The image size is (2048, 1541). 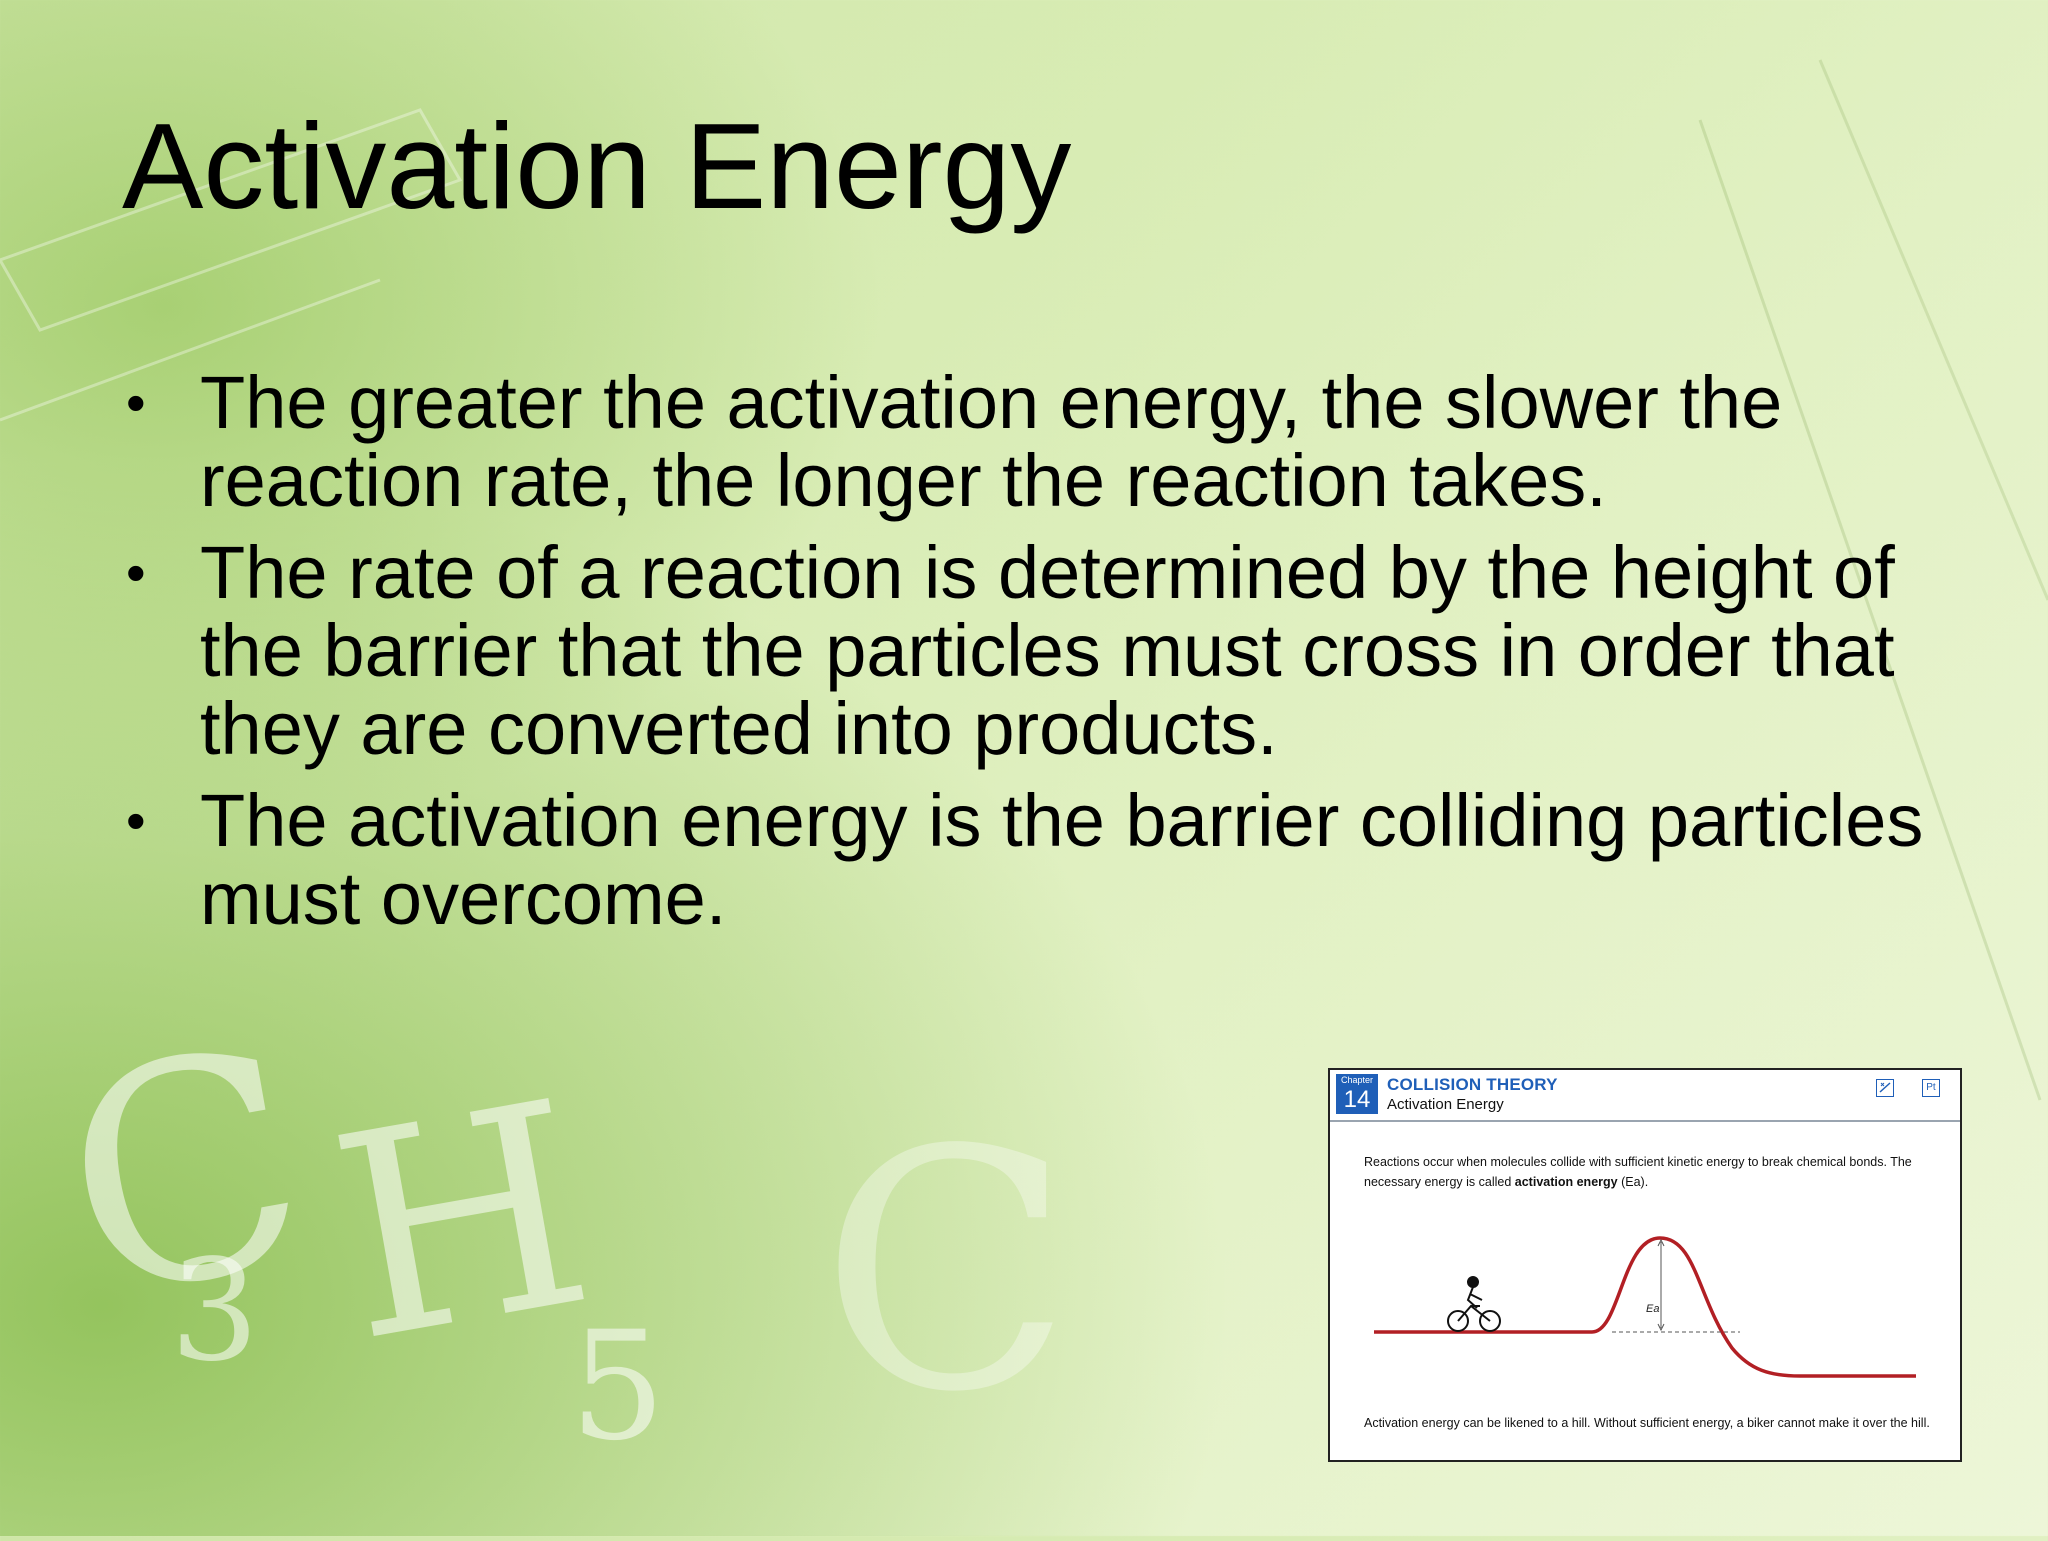 What do you see at coordinates (215, 1311) in the screenshot?
I see `bg-digit-3: 3` at bounding box center [215, 1311].